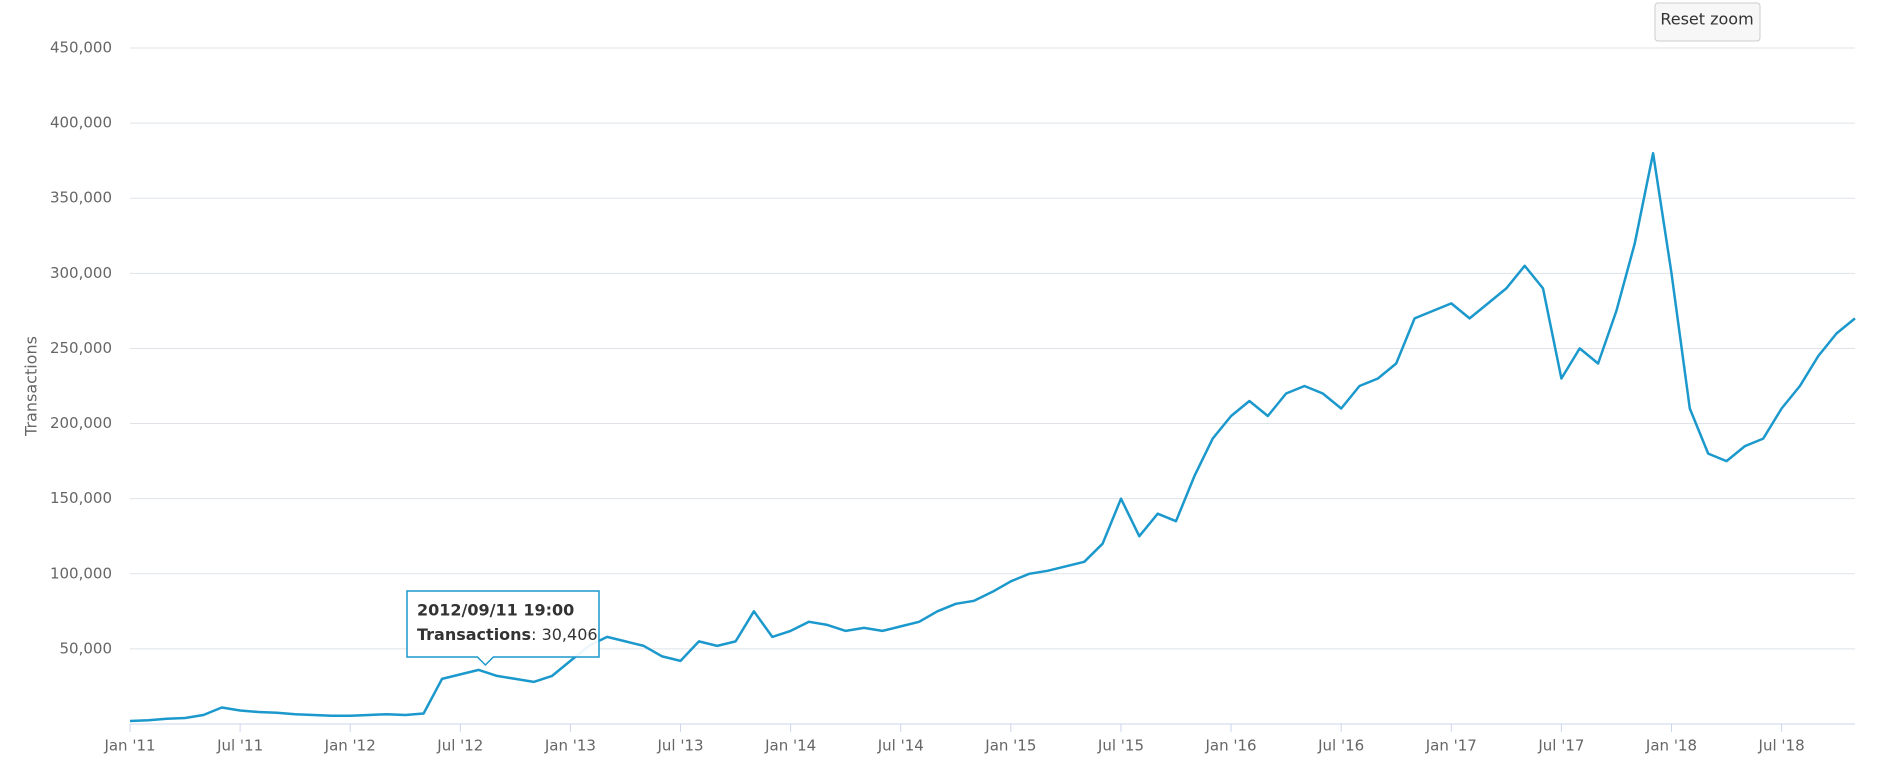  Describe the element at coordinates (570, 746) in the screenshot. I see `x-tick-label: Jan '13` at that location.